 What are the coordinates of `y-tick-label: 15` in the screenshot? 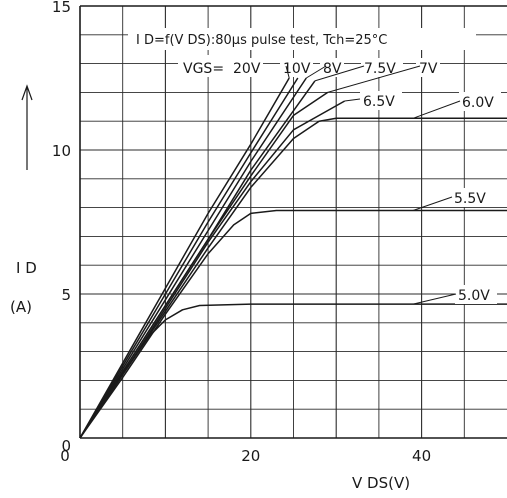 It's located at (61, 8).